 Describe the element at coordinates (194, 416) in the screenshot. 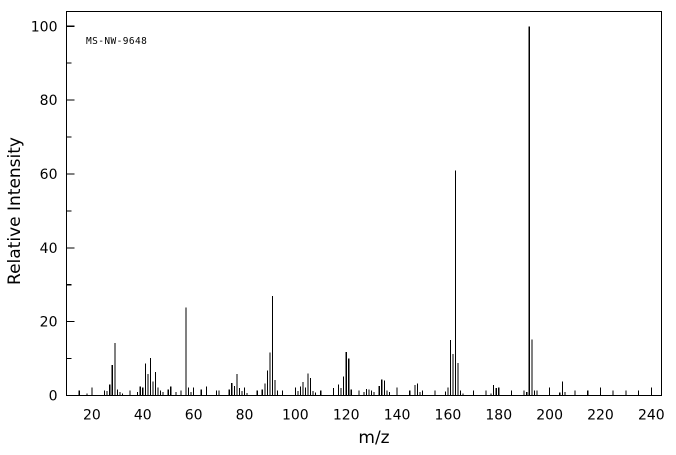

I see `x-tick-label: 60` at that location.